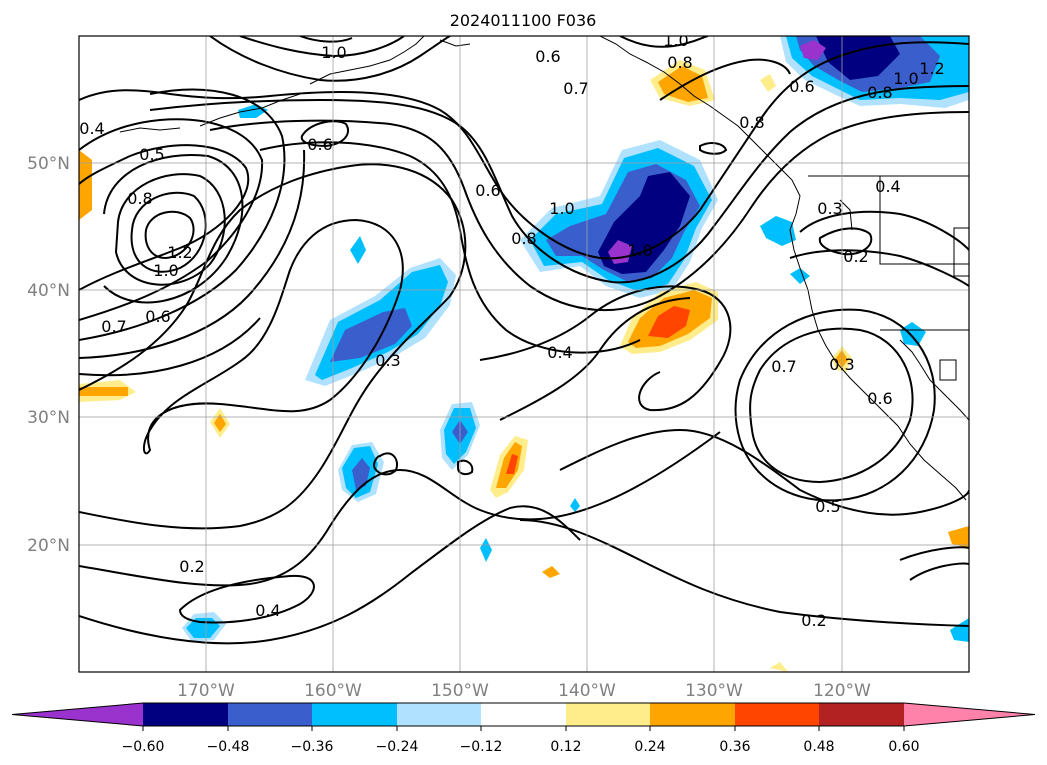 This screenshot has width=1047, height=765. I want to click on colorbar-tick-label: 0.60, so click(903, 747).